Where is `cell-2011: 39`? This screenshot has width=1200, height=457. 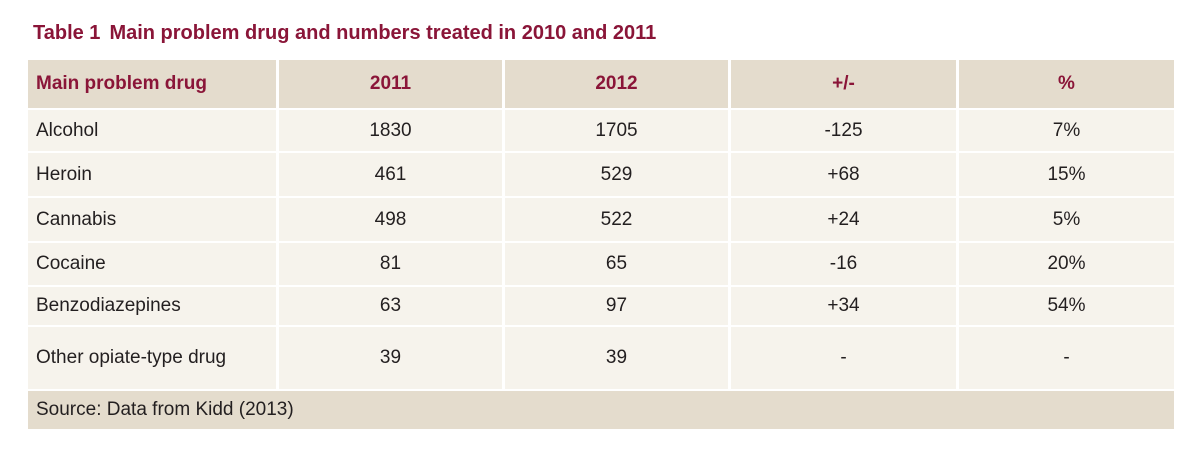 cell-2011: 39 is located at coordinates (389, 359).